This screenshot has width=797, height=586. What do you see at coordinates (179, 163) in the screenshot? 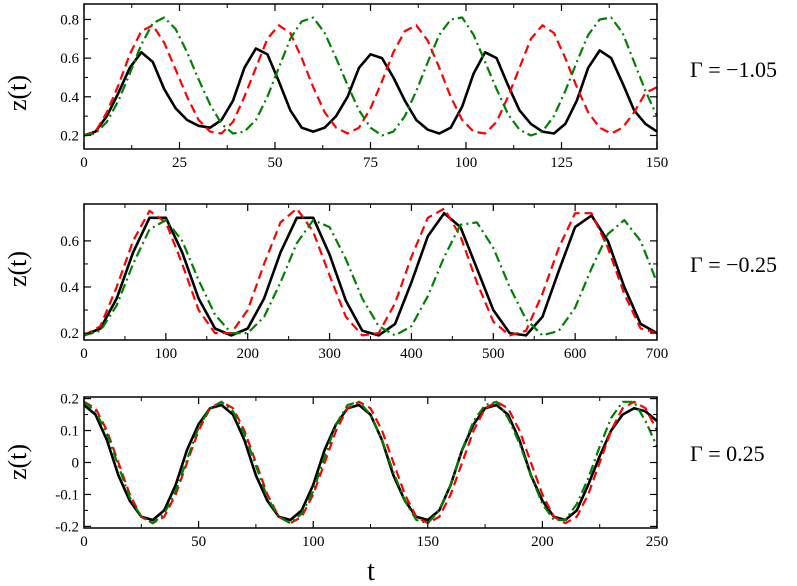
I see `panel-1-xtick-label: 25` at bounding box center [179, 163].